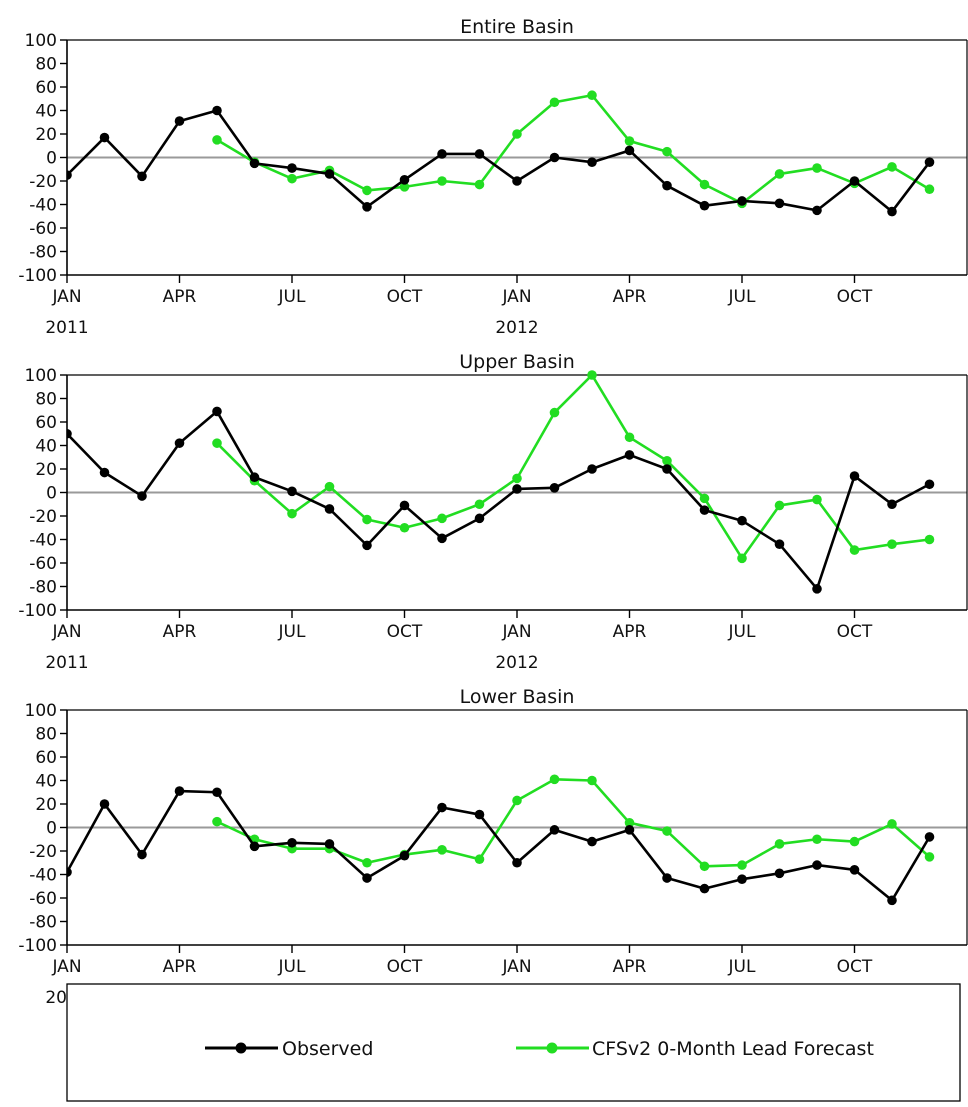  What do you see at coordinates (517, 697) in the screenshot?
I see `chart-title: Lower Basin` at bounding box center [517, 697].